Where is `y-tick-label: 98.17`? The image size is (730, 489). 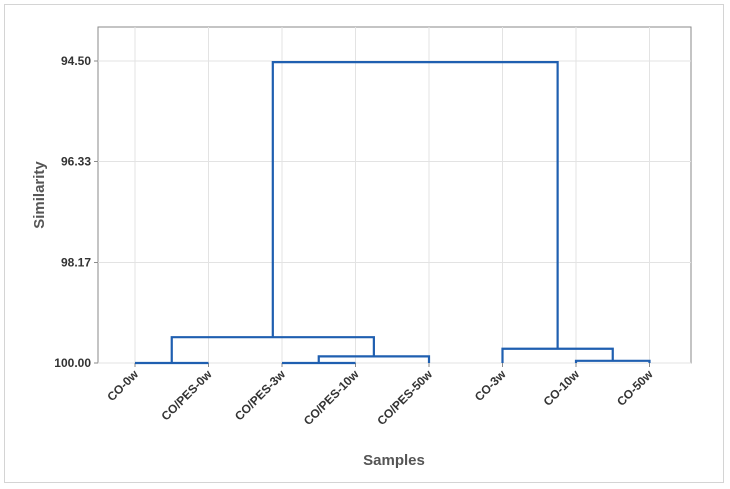
y-tick-label: 98.17 is located at coordinates (76, 263).